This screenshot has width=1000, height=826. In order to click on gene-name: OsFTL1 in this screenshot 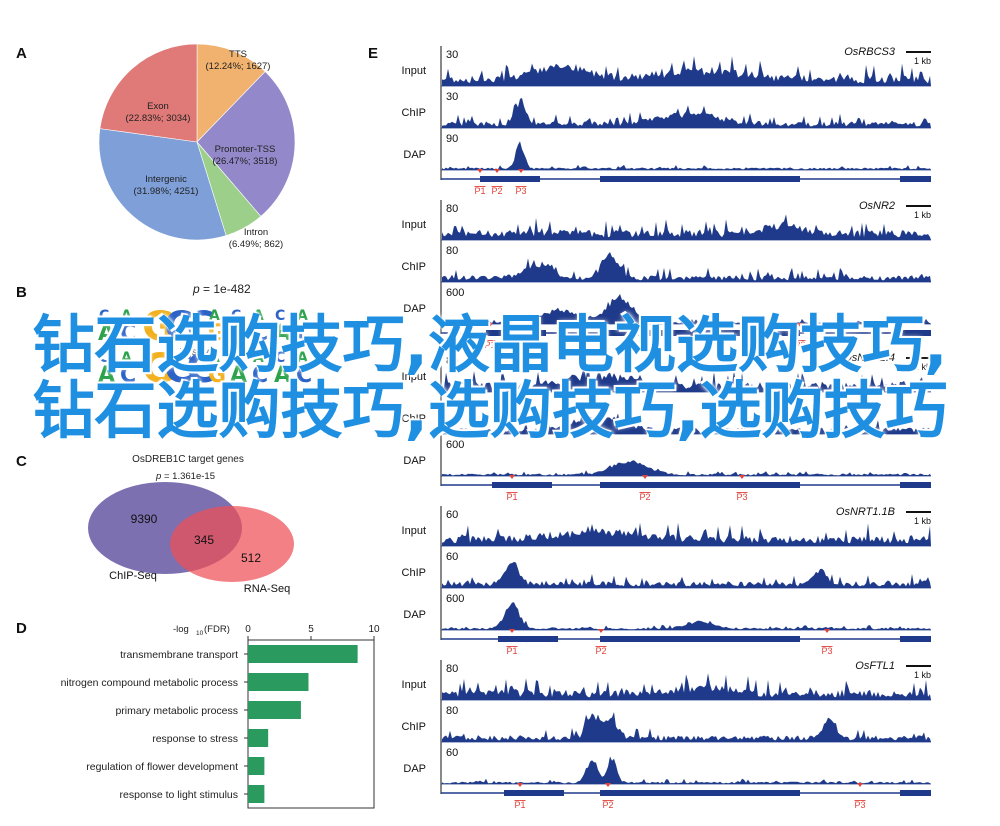, I will do `click(875, 666)`.